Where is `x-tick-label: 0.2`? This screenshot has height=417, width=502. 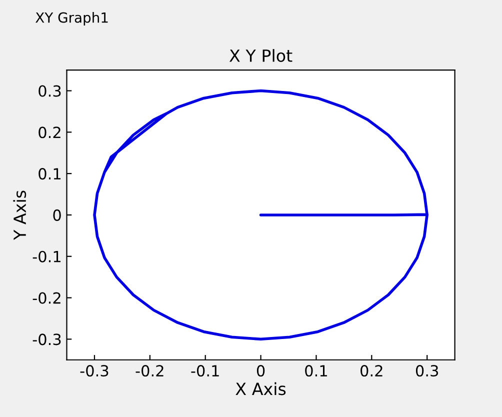
x-tick-label: 0.2 is located at coordinates (371, 371).